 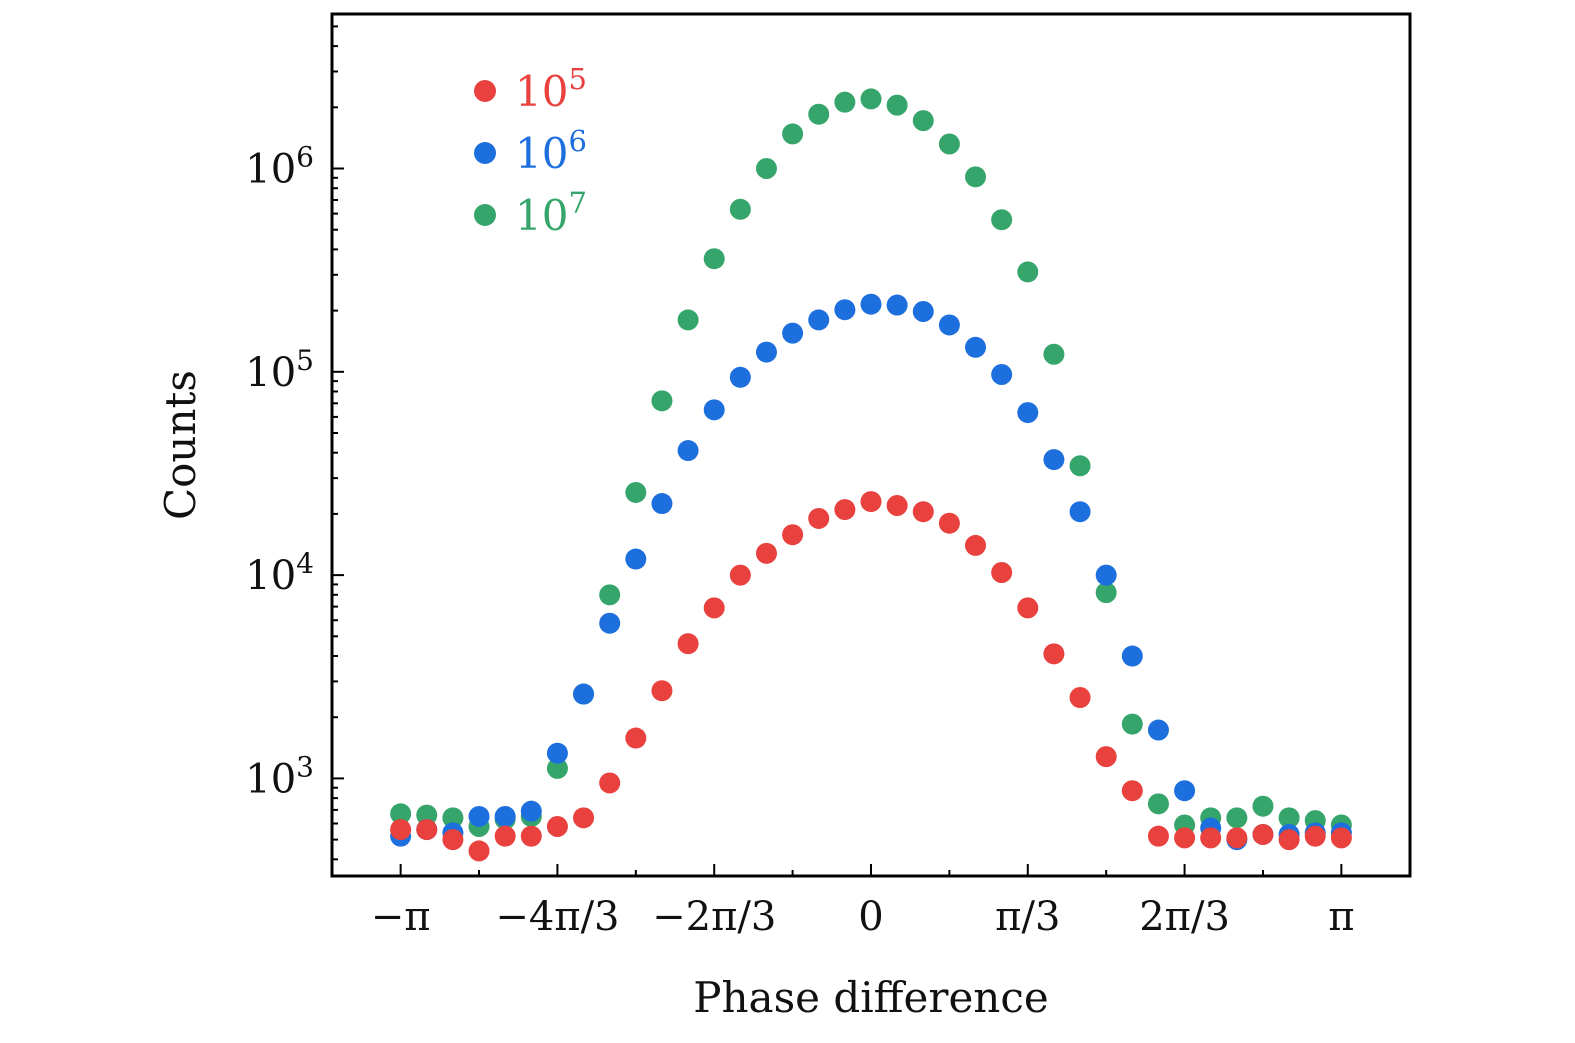 I want to click on legend-label: 106, so click(x=551, y=151).